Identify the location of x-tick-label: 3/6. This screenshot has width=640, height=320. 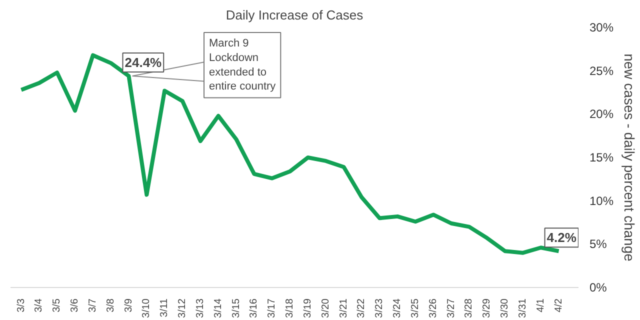
(75, 305).